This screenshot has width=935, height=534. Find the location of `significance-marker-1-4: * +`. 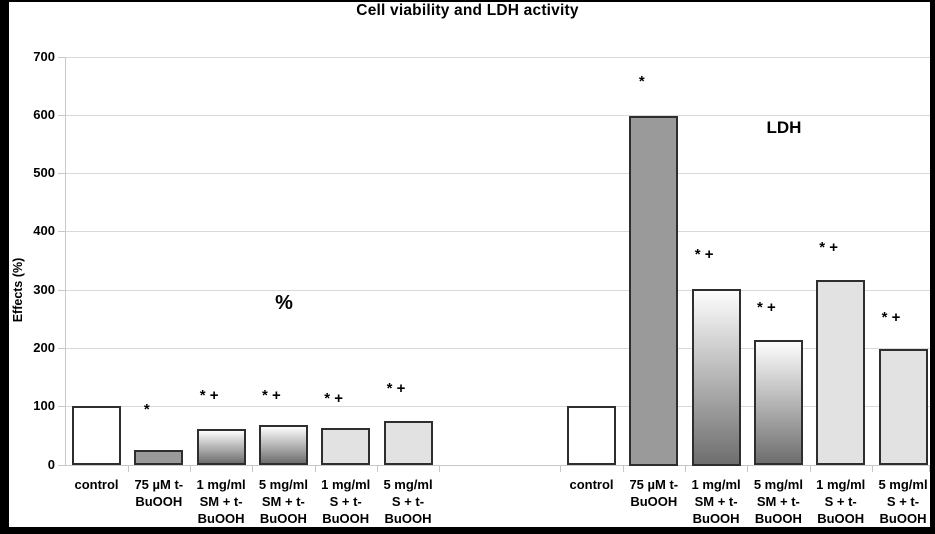

significance-marker-1-4: * + is located at coordinates (829, 248).